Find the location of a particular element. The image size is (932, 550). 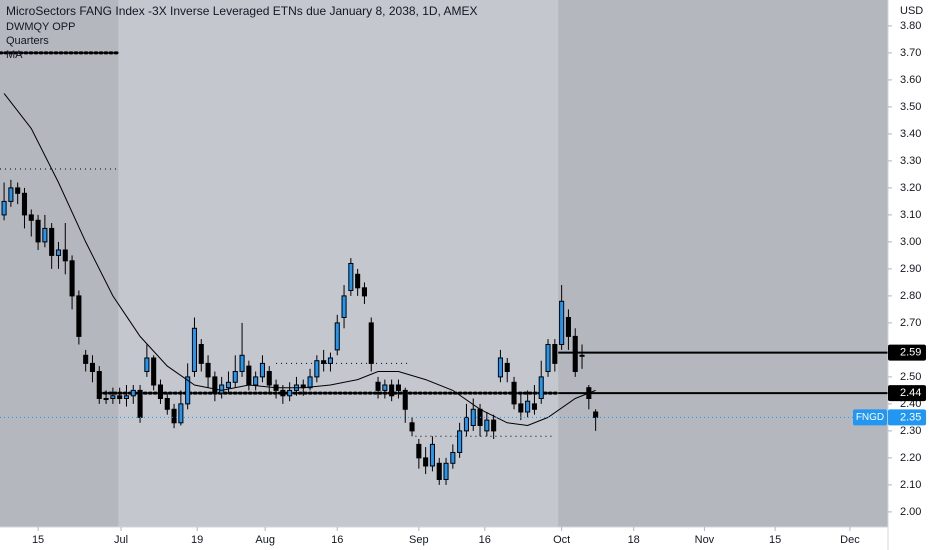

level-tag is located at coordinates (907, 352).